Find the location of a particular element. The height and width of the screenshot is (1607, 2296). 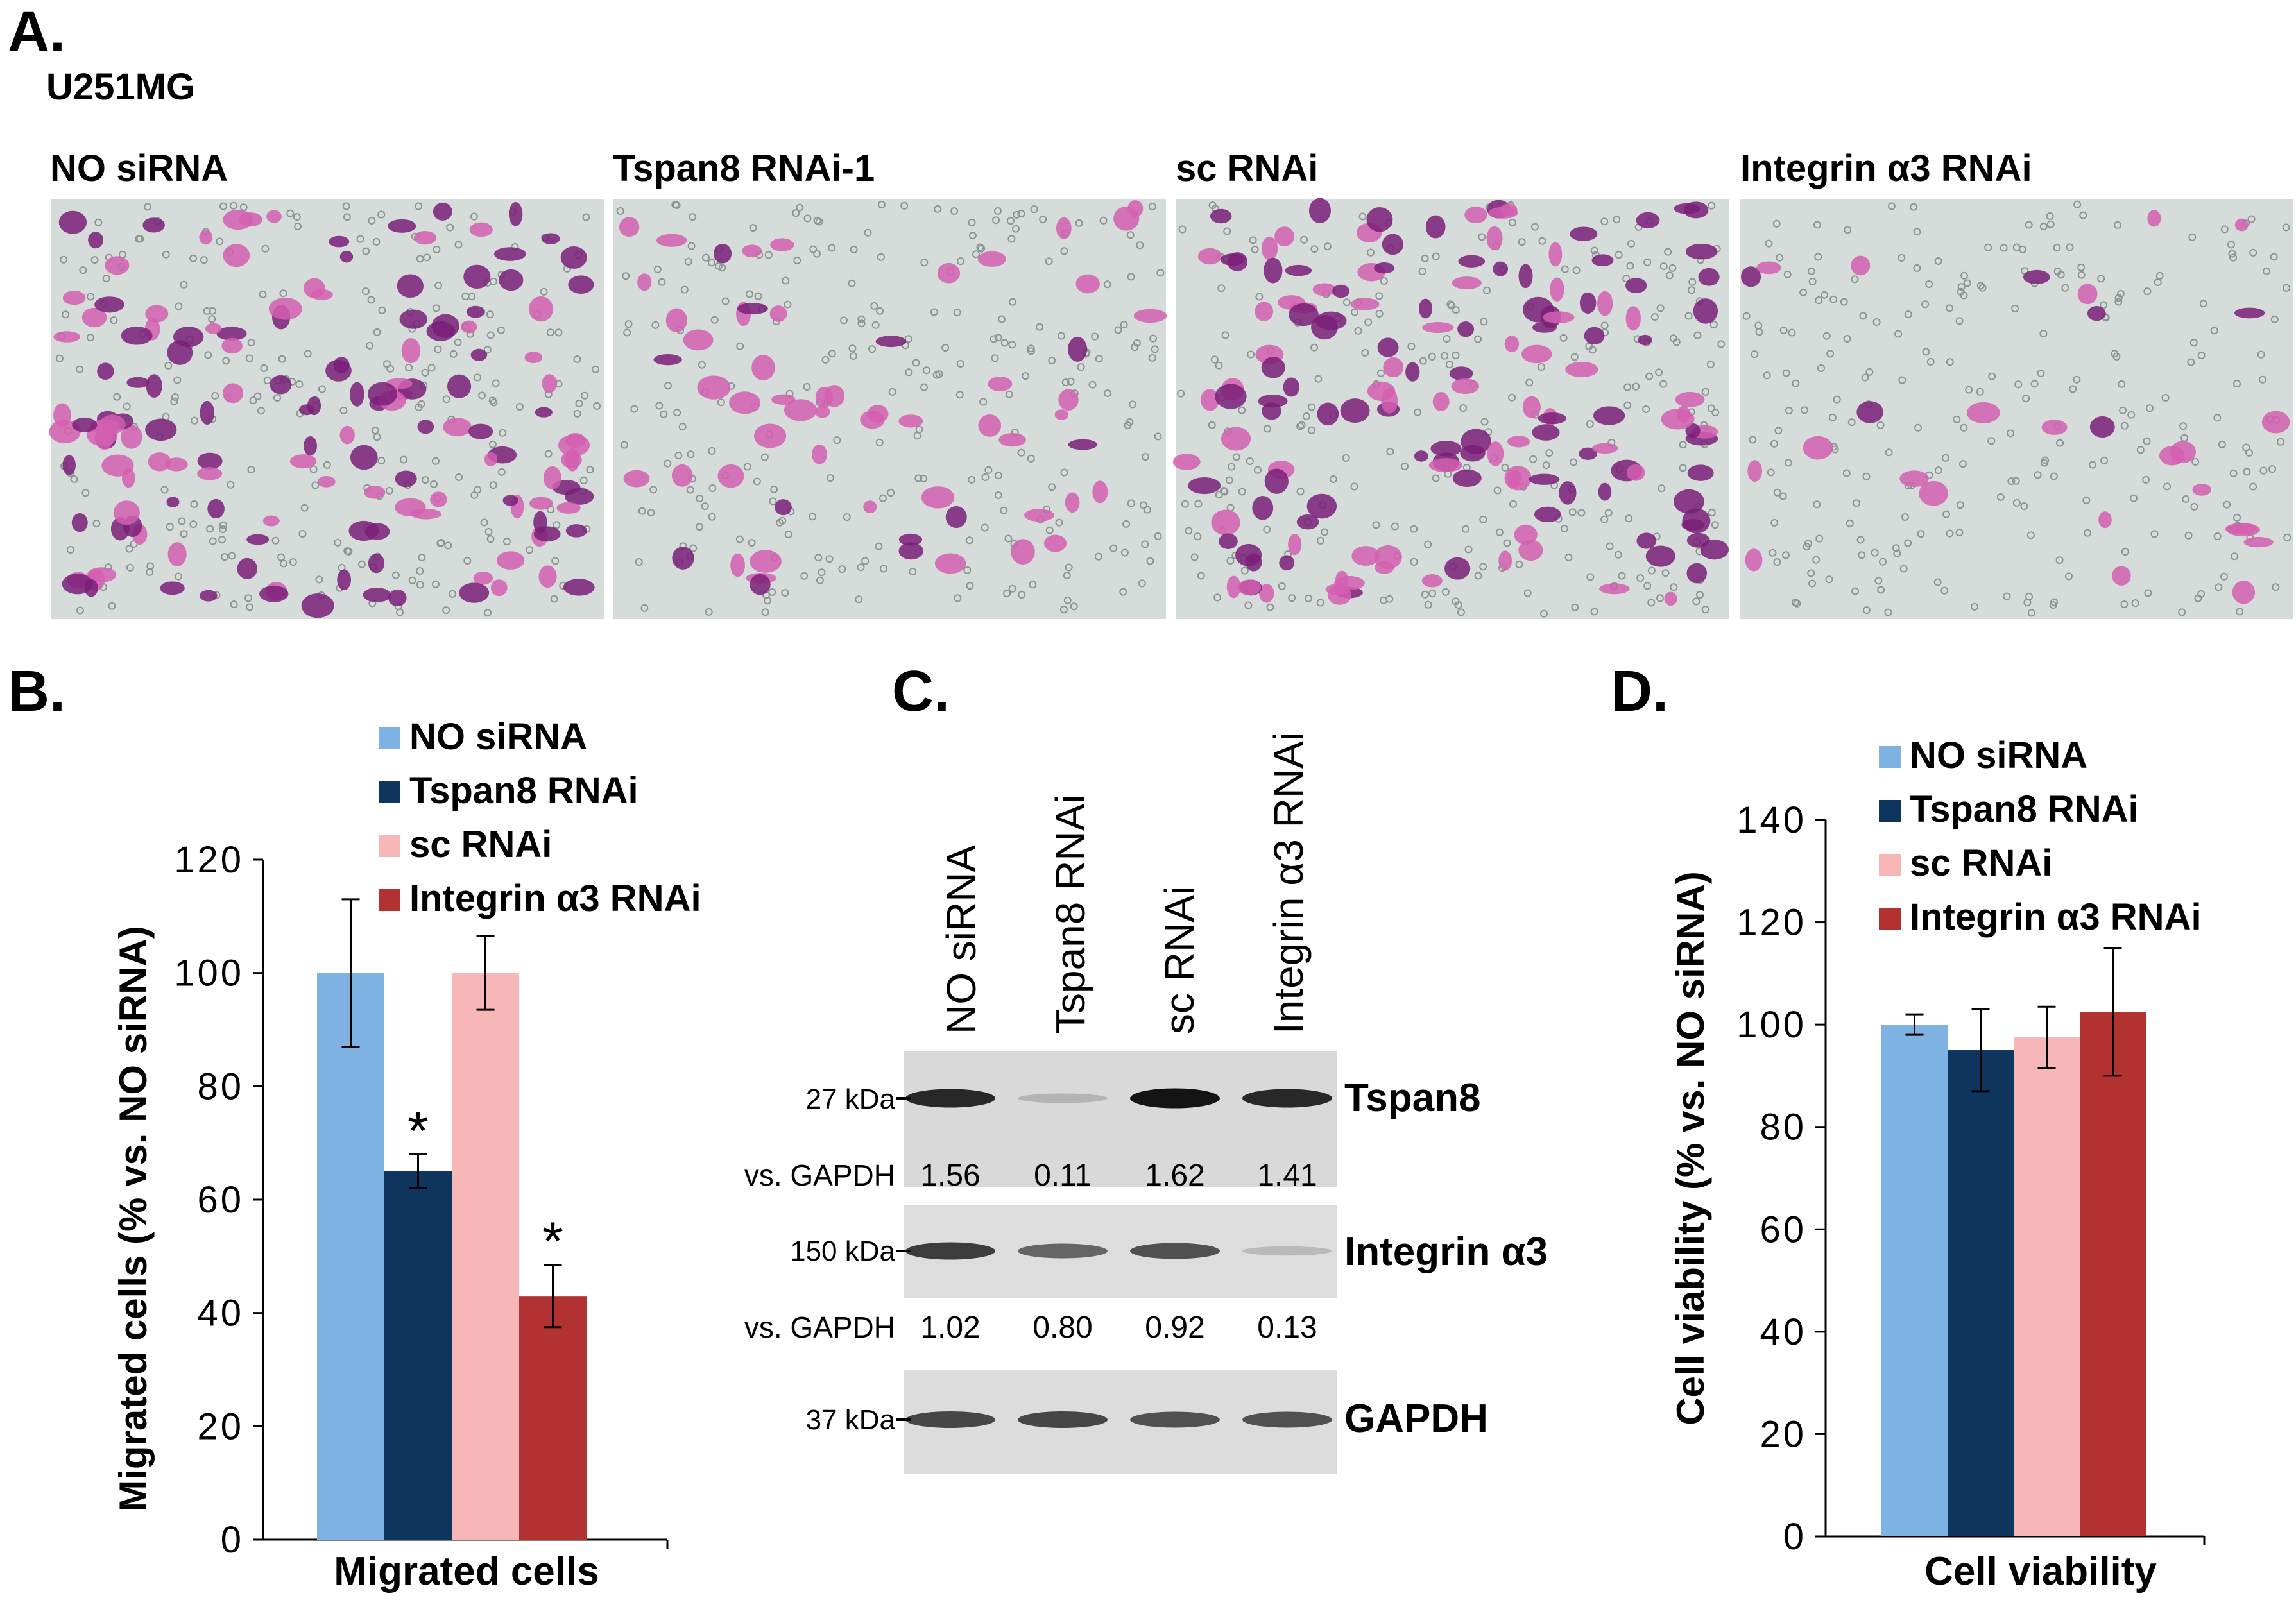

quant-2-tspan8: 0.80 is located at coordinates (1062, 1328).